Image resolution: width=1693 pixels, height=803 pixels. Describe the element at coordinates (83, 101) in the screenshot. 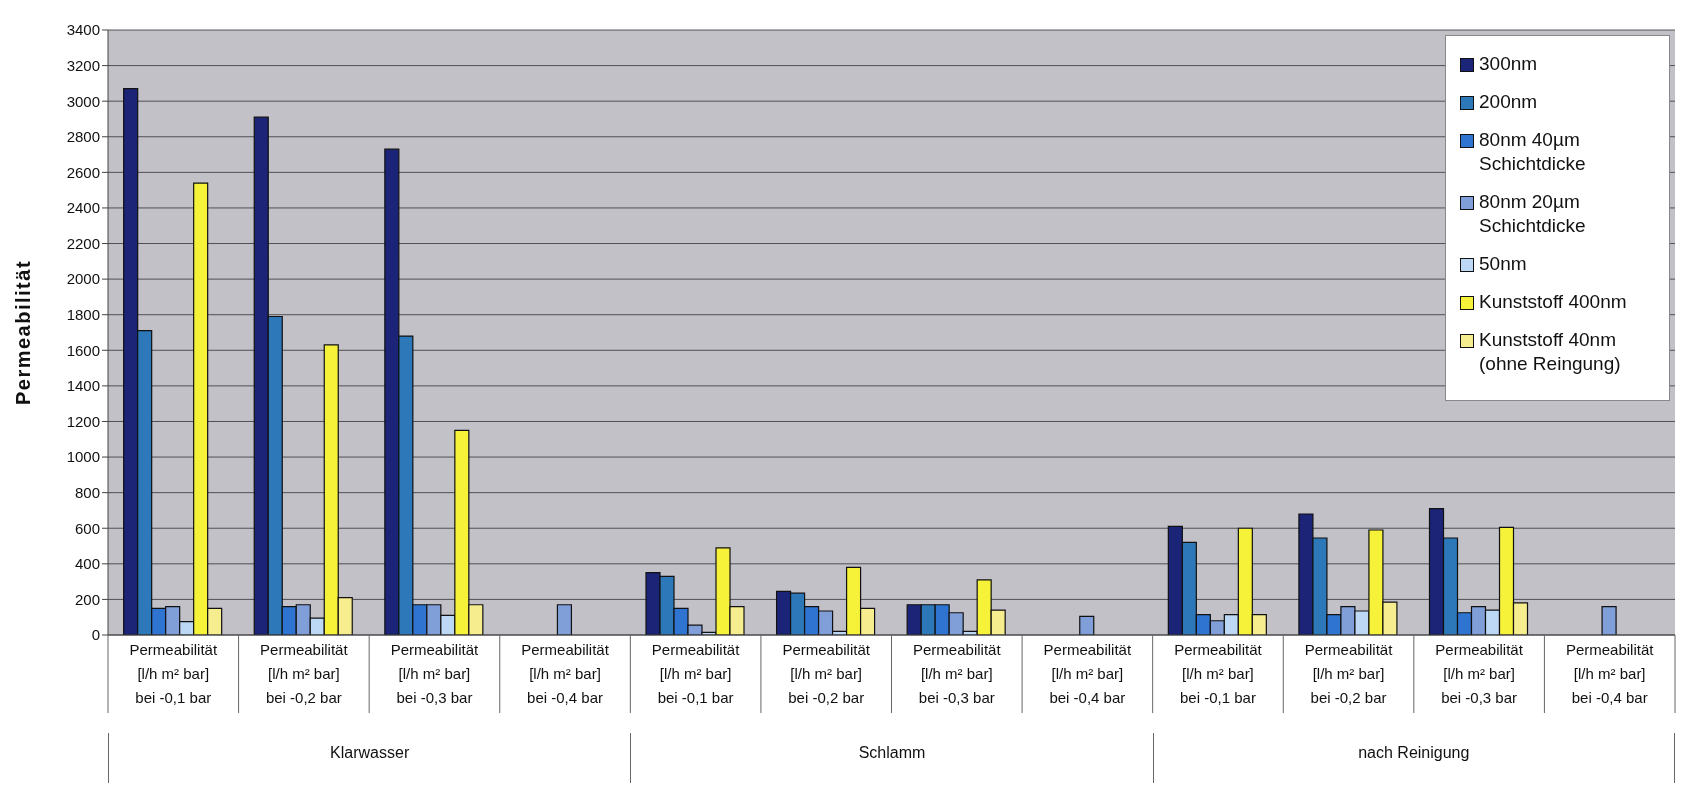

I see `y-tick-label: 3000` at that location.